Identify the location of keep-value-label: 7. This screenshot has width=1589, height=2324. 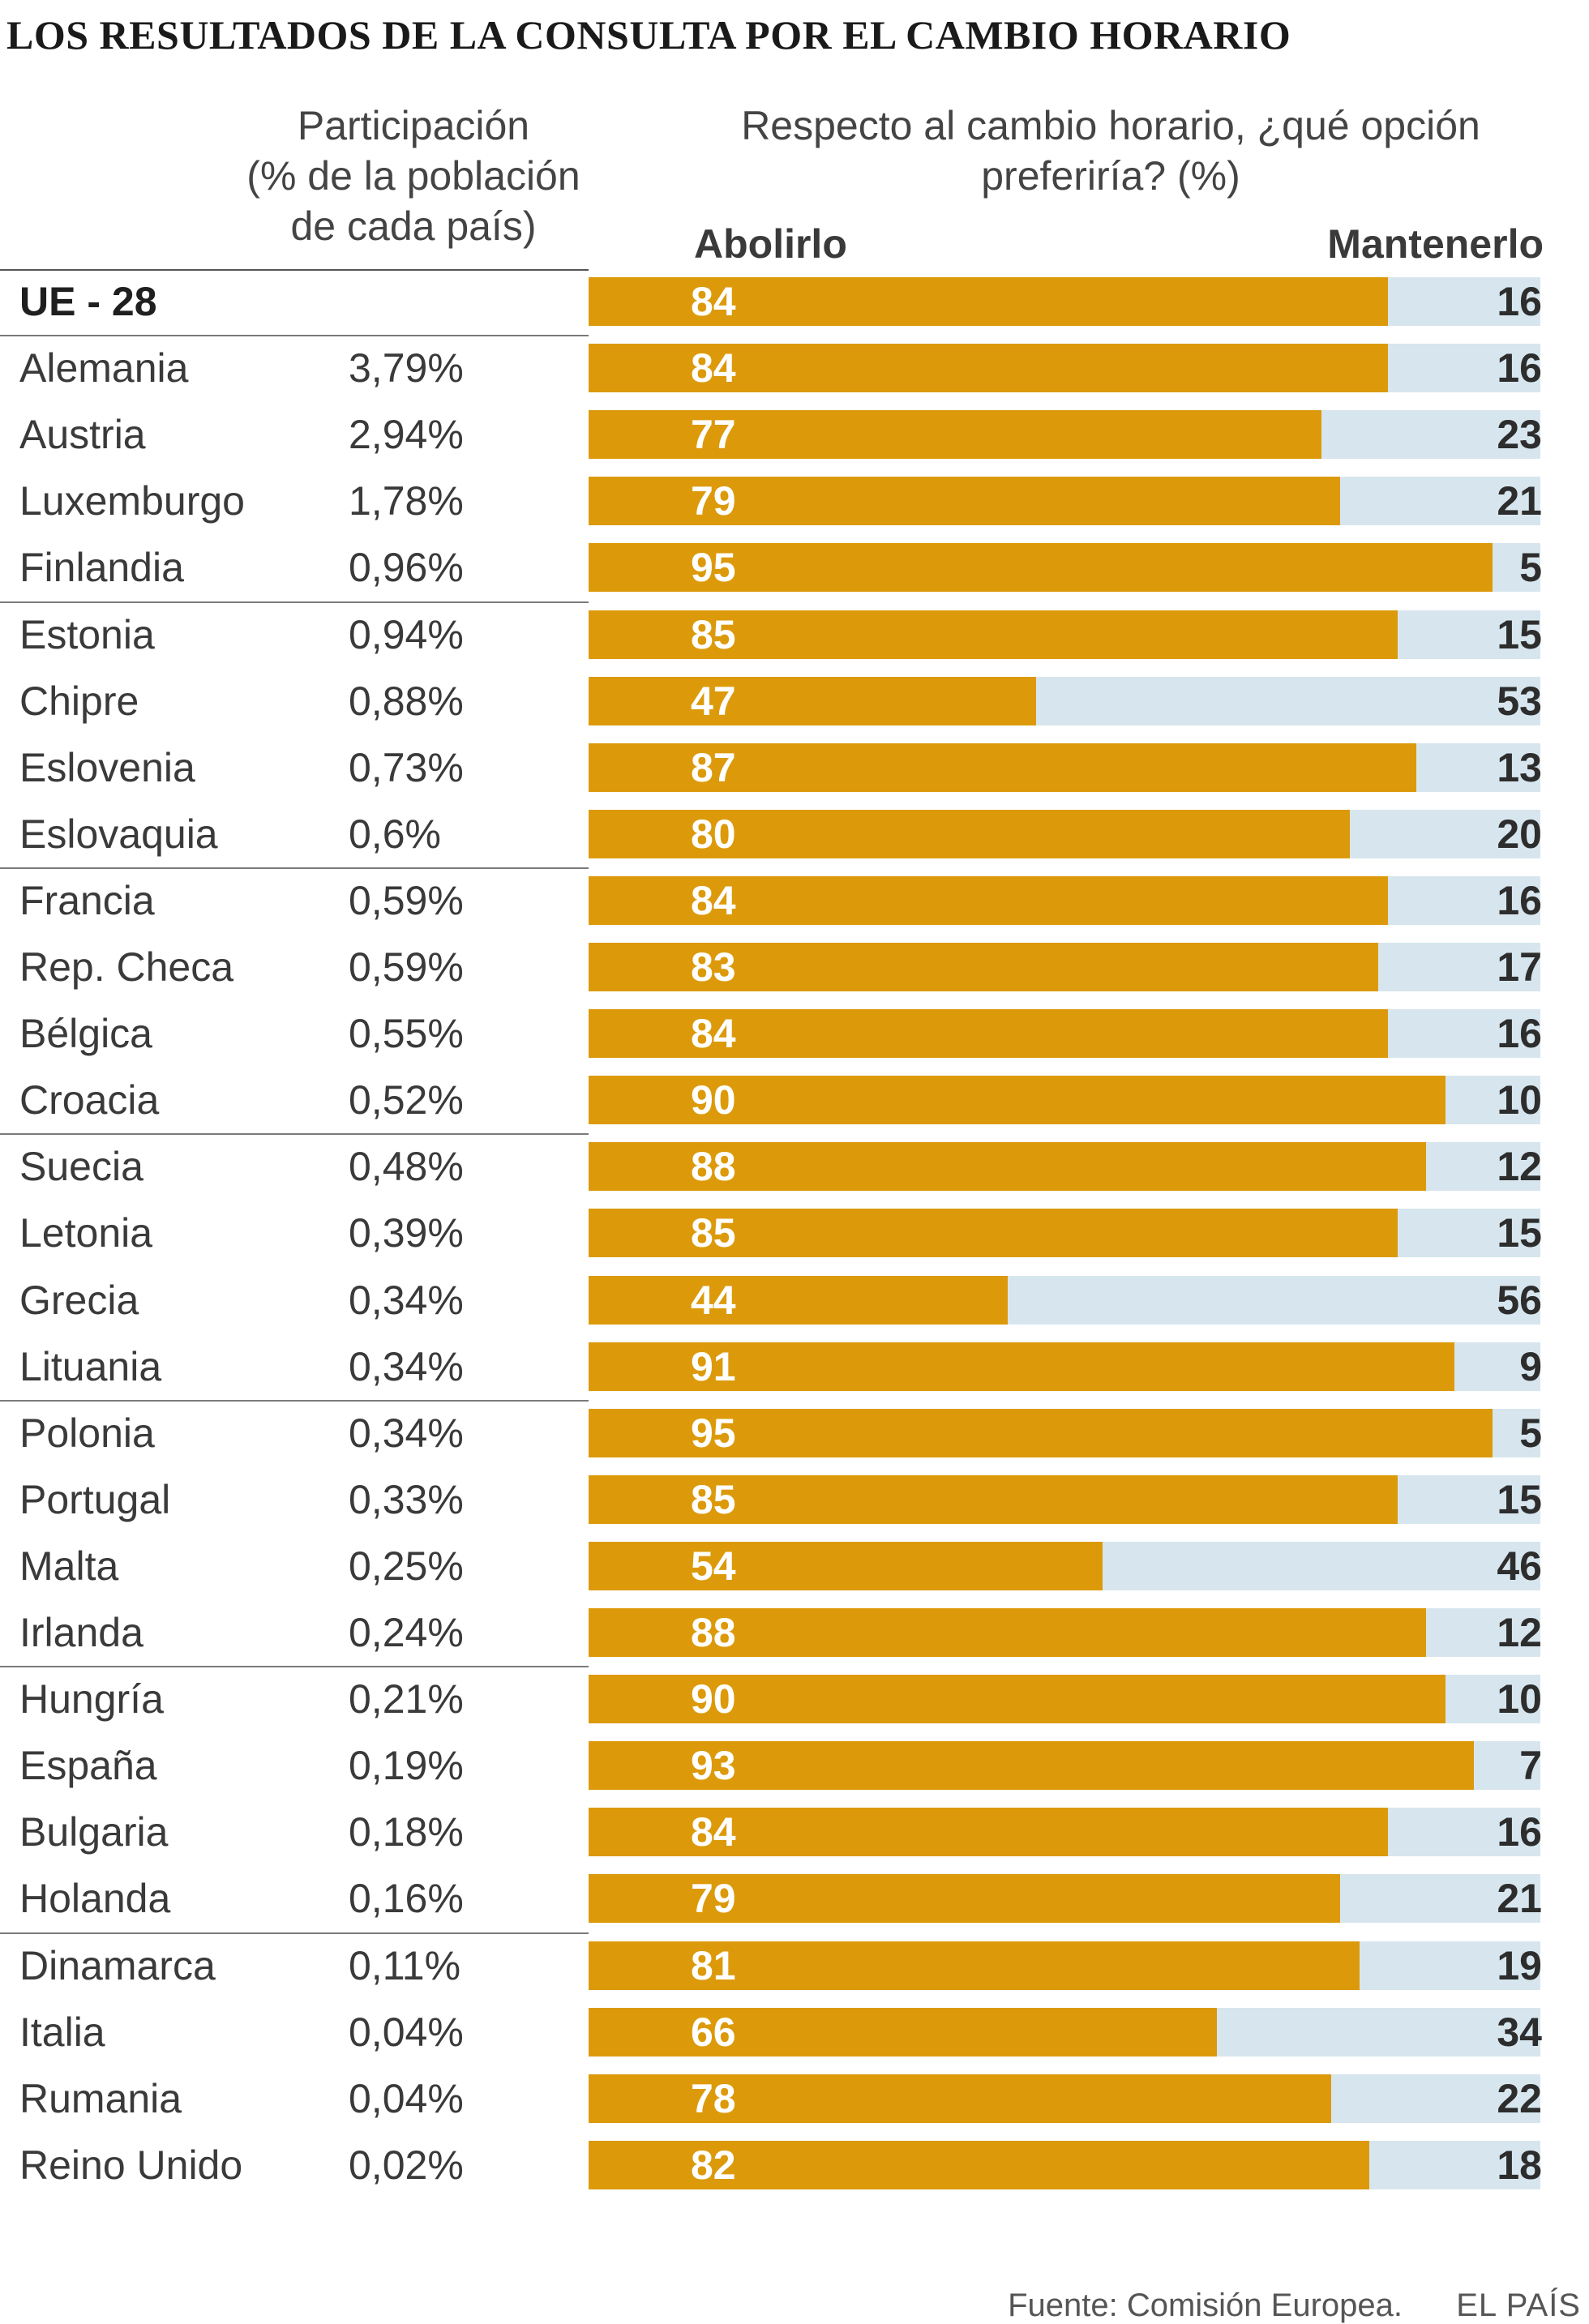
(1530, 1766).